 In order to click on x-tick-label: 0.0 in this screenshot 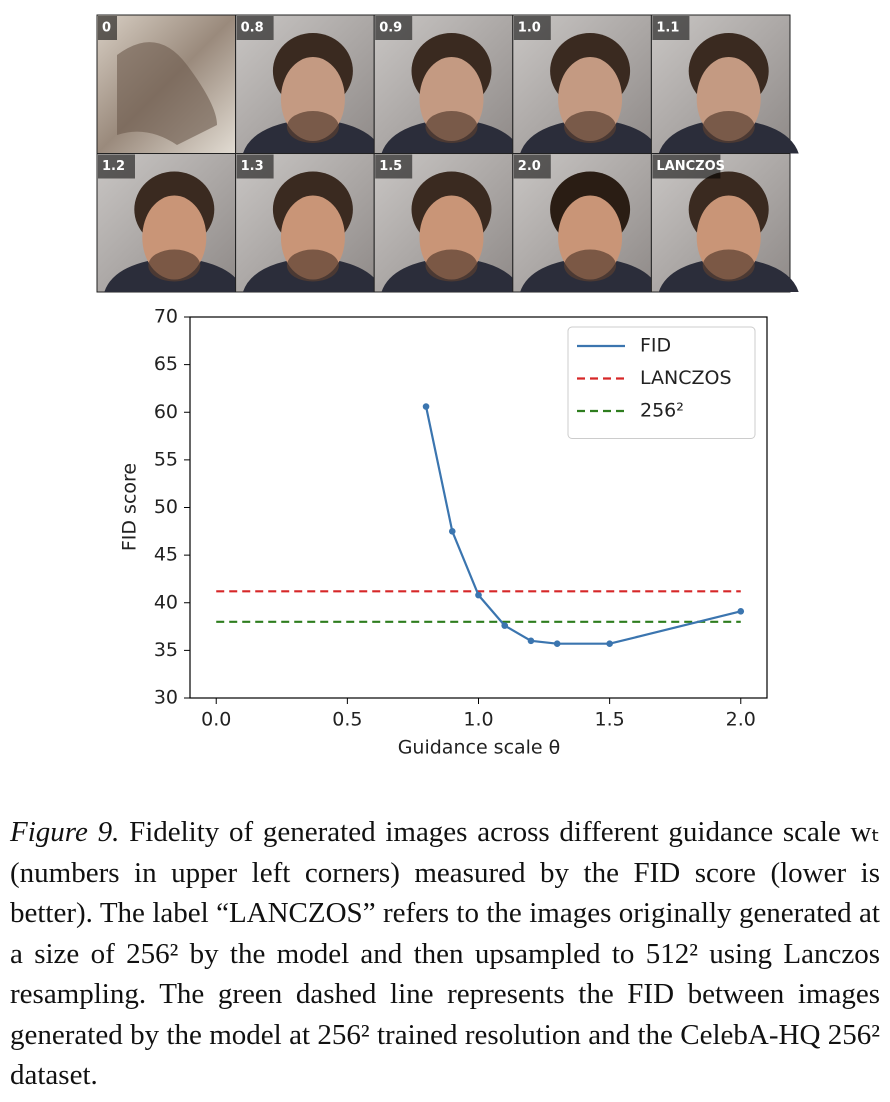, I will do `click(216, 720)`.